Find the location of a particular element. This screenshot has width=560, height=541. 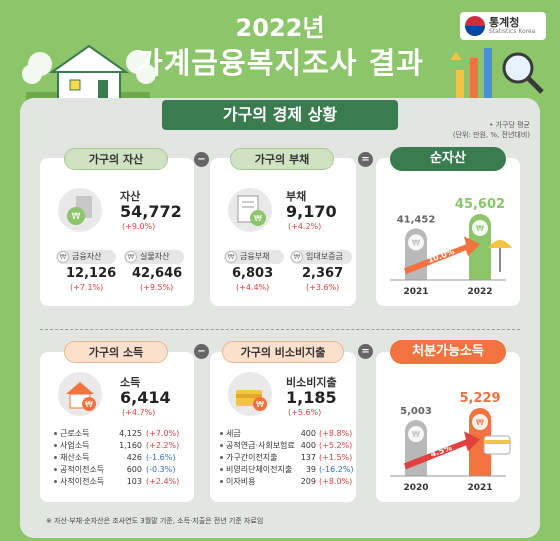

lease-deposit-change: (+3.6%) is located at coordinates (323, 287).